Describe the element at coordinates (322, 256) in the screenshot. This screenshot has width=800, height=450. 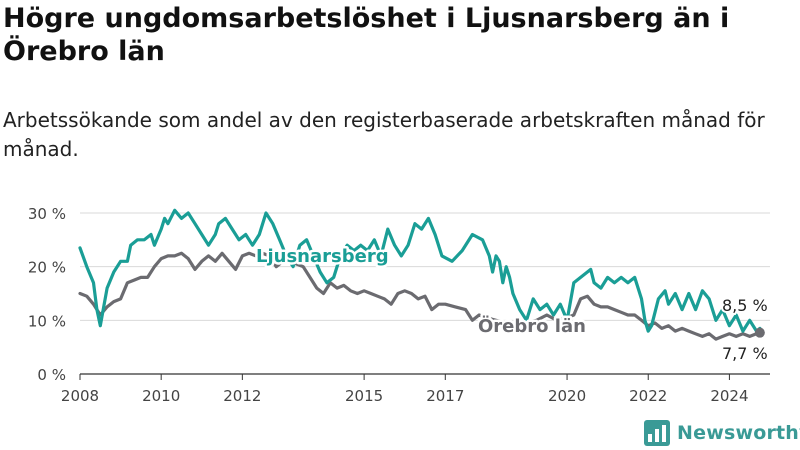
I see `series-name-ljusnarsberg: Ljusnarsberg` at that location.